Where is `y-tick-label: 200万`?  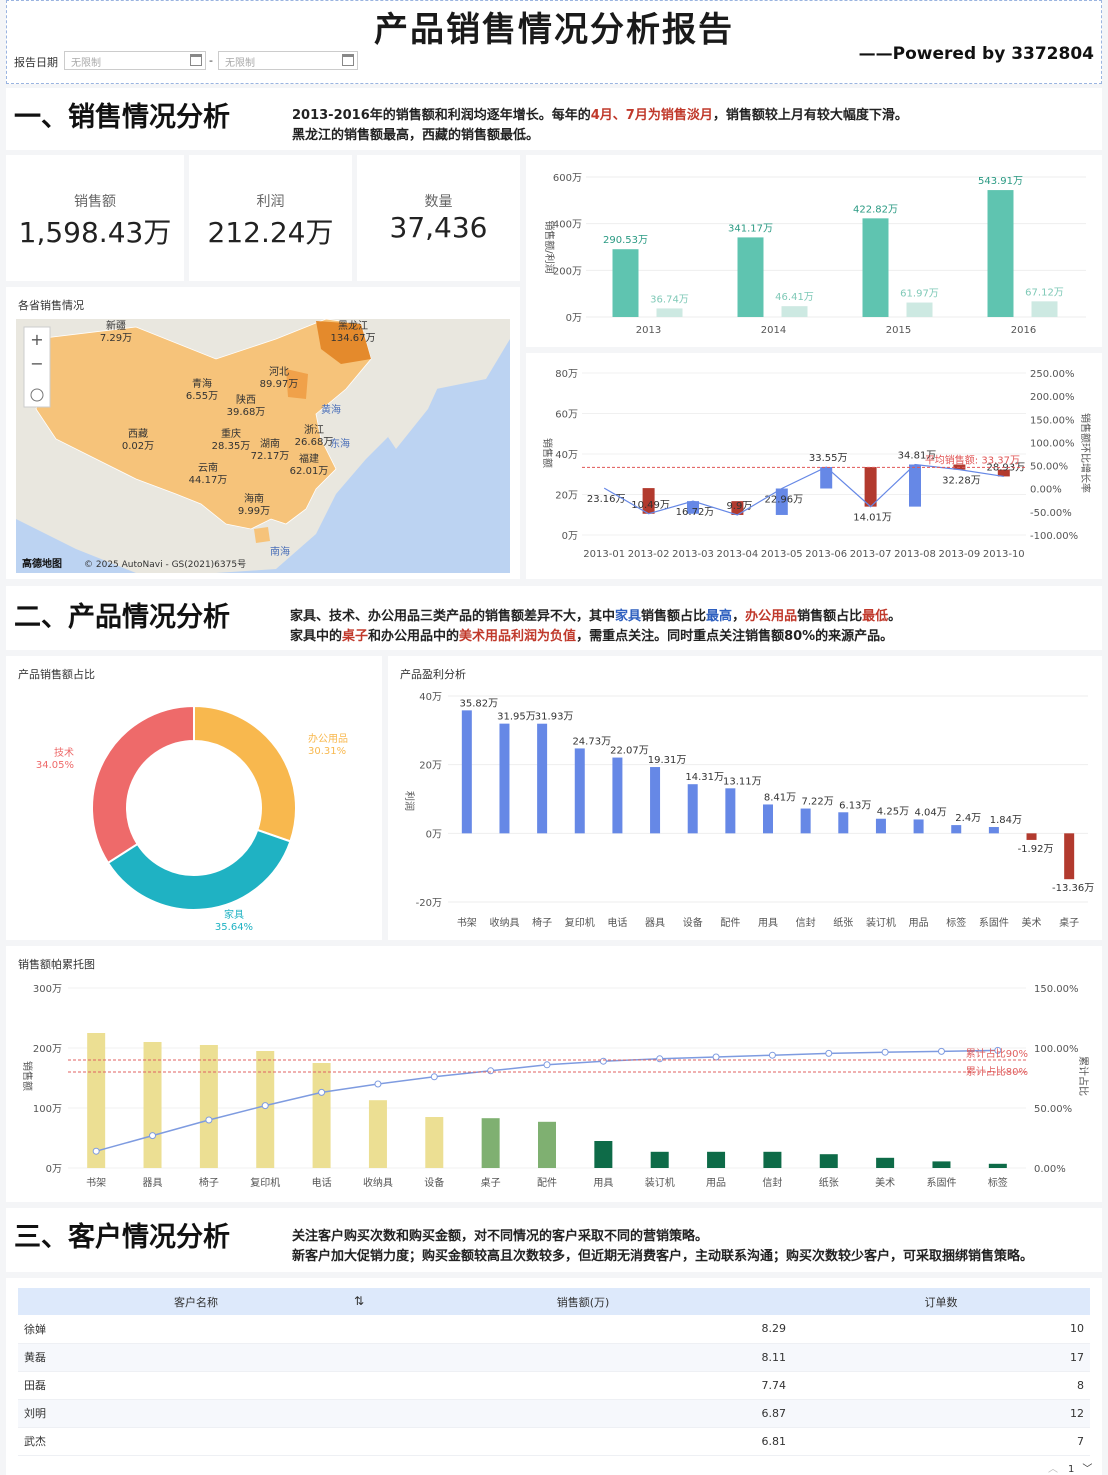
y-tick-label: 200万 is located at coordinates (47, 1049).